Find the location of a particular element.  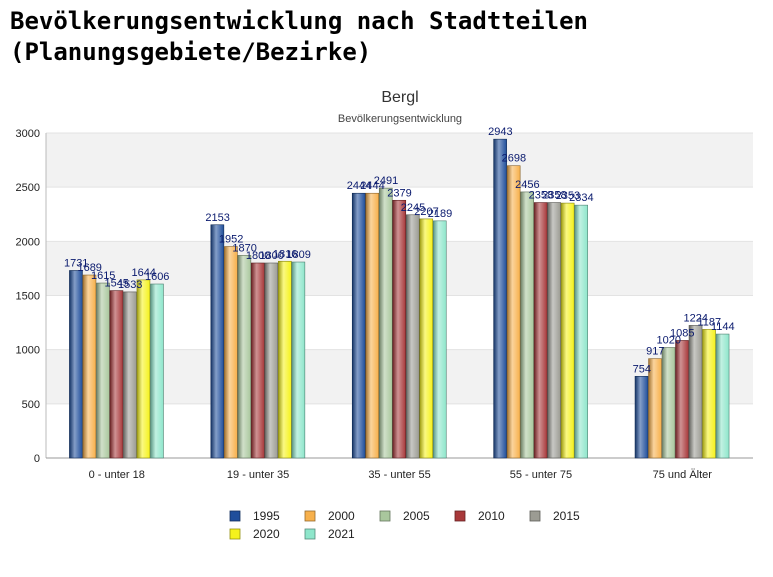

legend-label: 2005 is located at coordinates (416, 516).